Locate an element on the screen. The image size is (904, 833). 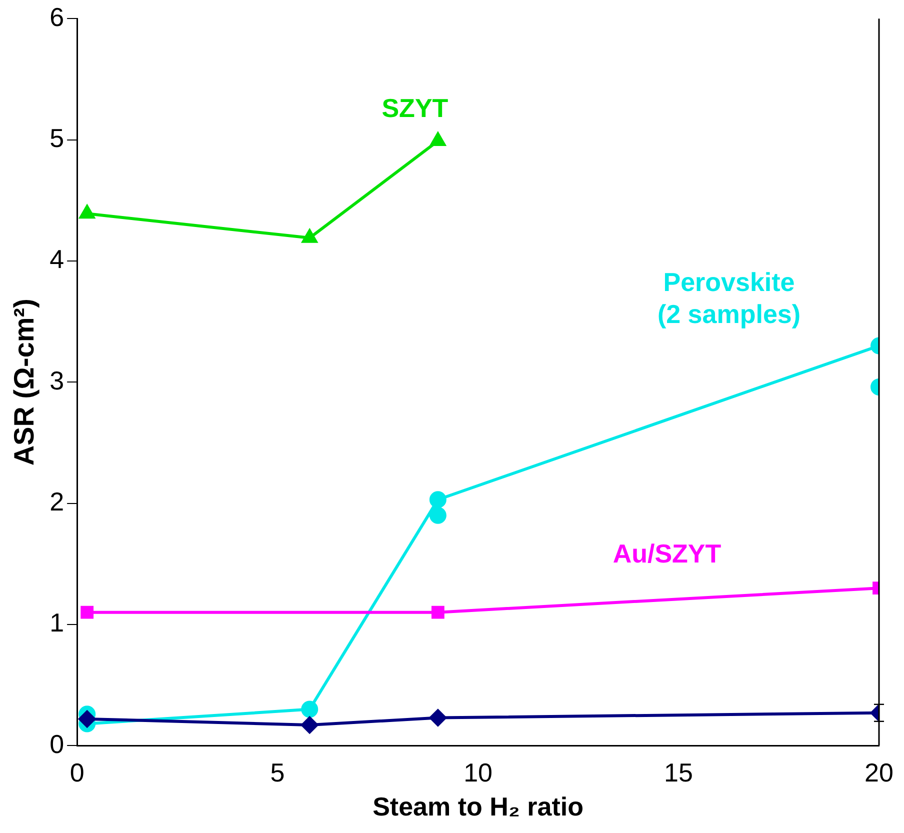
x-tick-label: 5 is located at coordinates (277, 772).